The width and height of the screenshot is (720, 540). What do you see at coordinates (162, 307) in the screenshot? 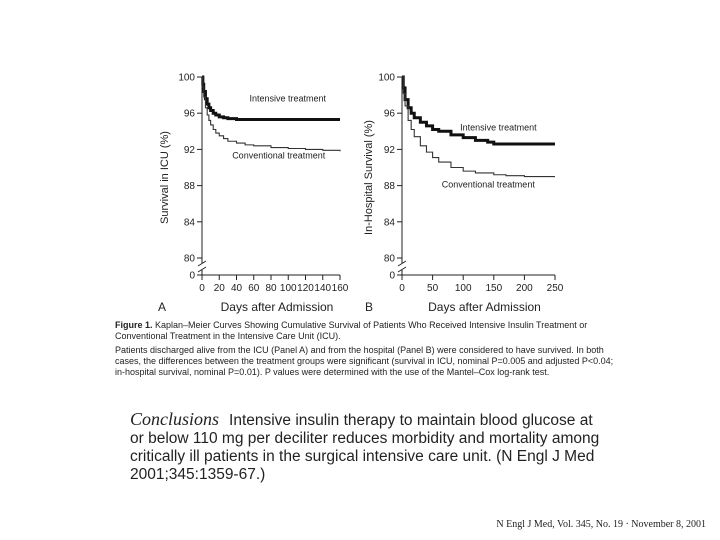
I see `panel-label: A` at bounding box center [162, 307].